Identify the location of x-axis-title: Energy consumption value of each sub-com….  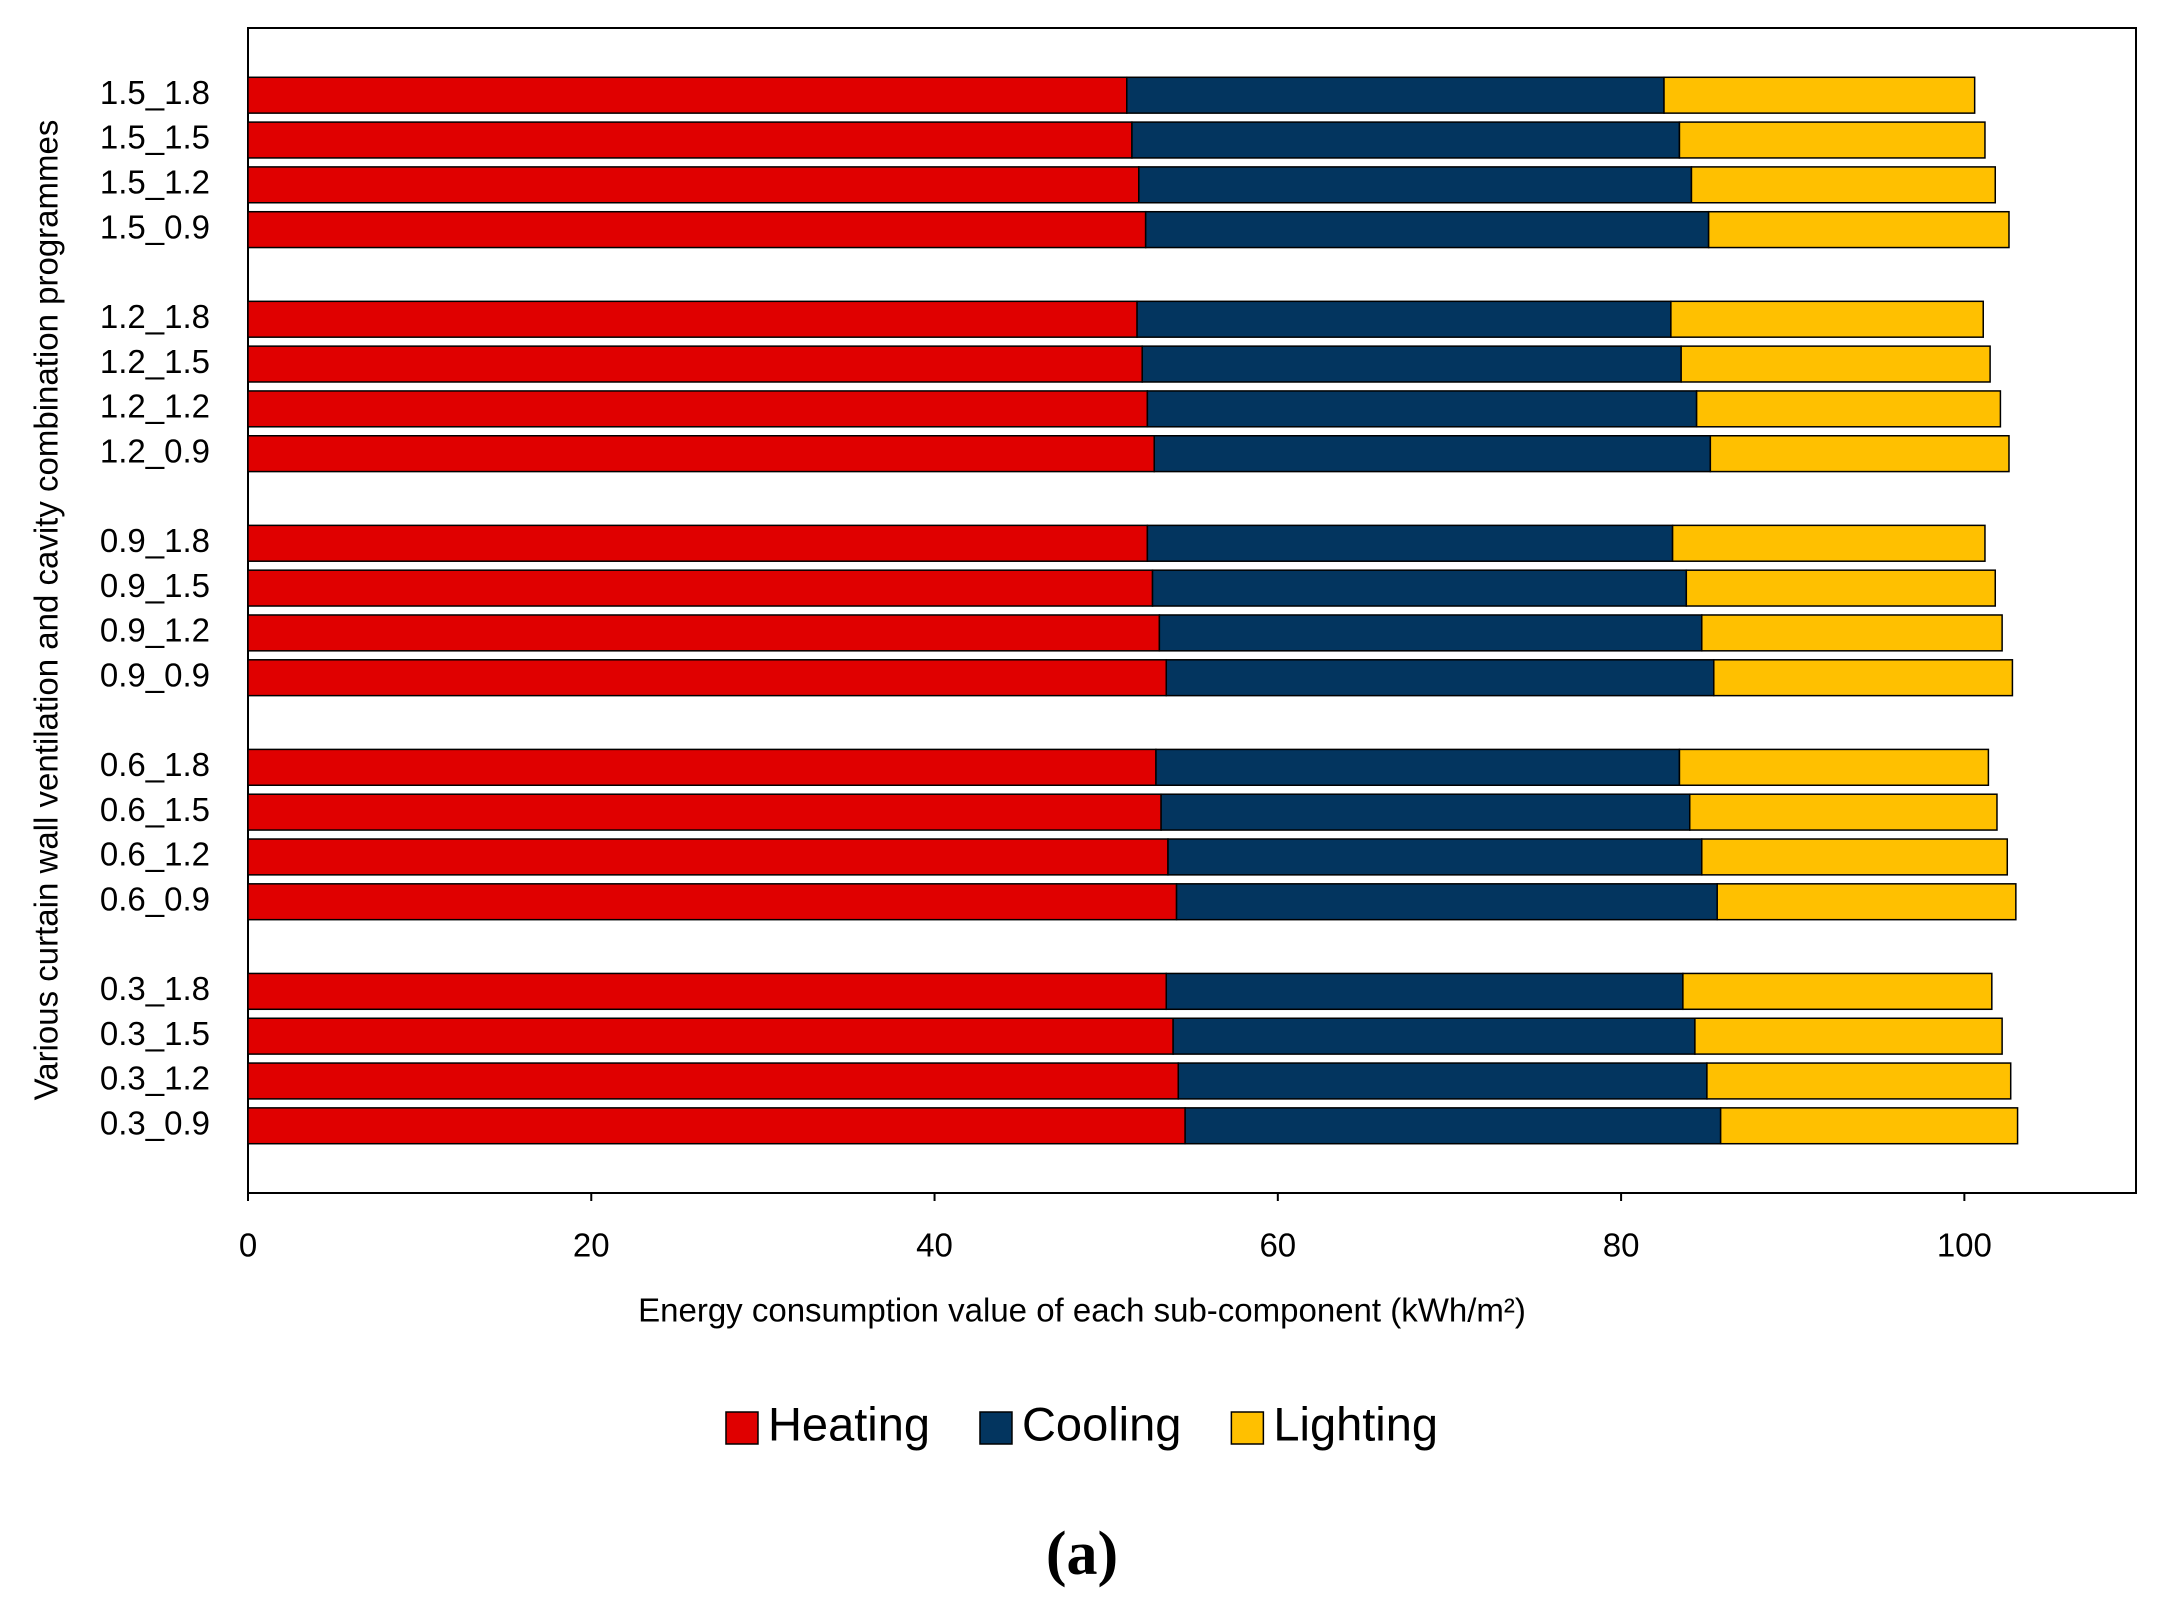
(1082, 1310).